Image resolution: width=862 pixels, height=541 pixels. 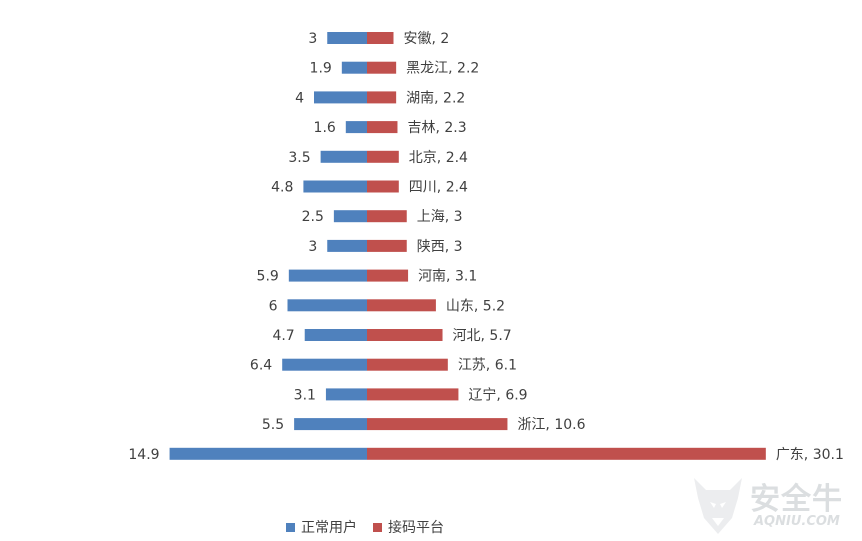 I want to click on label-normal-11: 6.4, so click(x=261, y=366).